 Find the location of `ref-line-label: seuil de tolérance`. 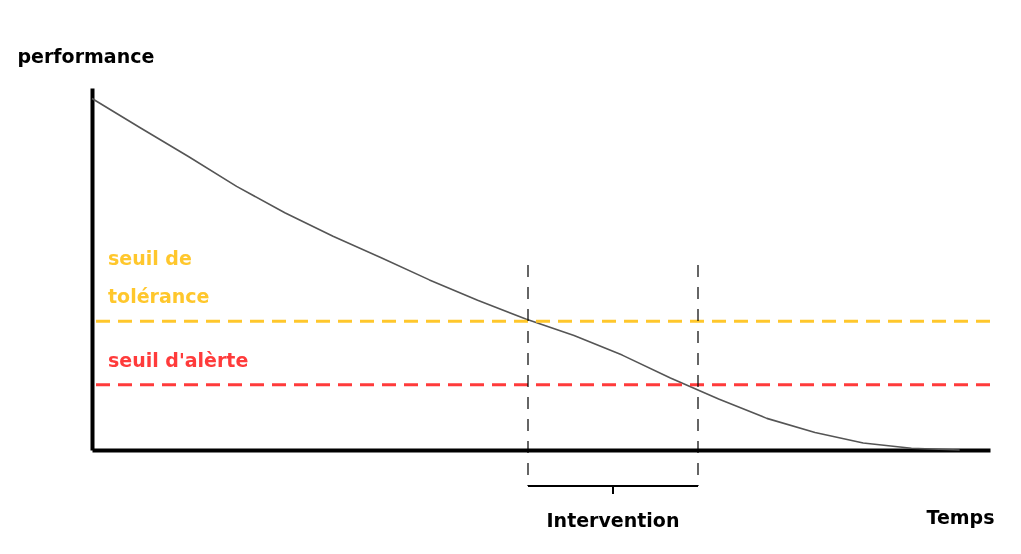

ref-line-label: seuil de tolérance is located at coordinates (159, 277).